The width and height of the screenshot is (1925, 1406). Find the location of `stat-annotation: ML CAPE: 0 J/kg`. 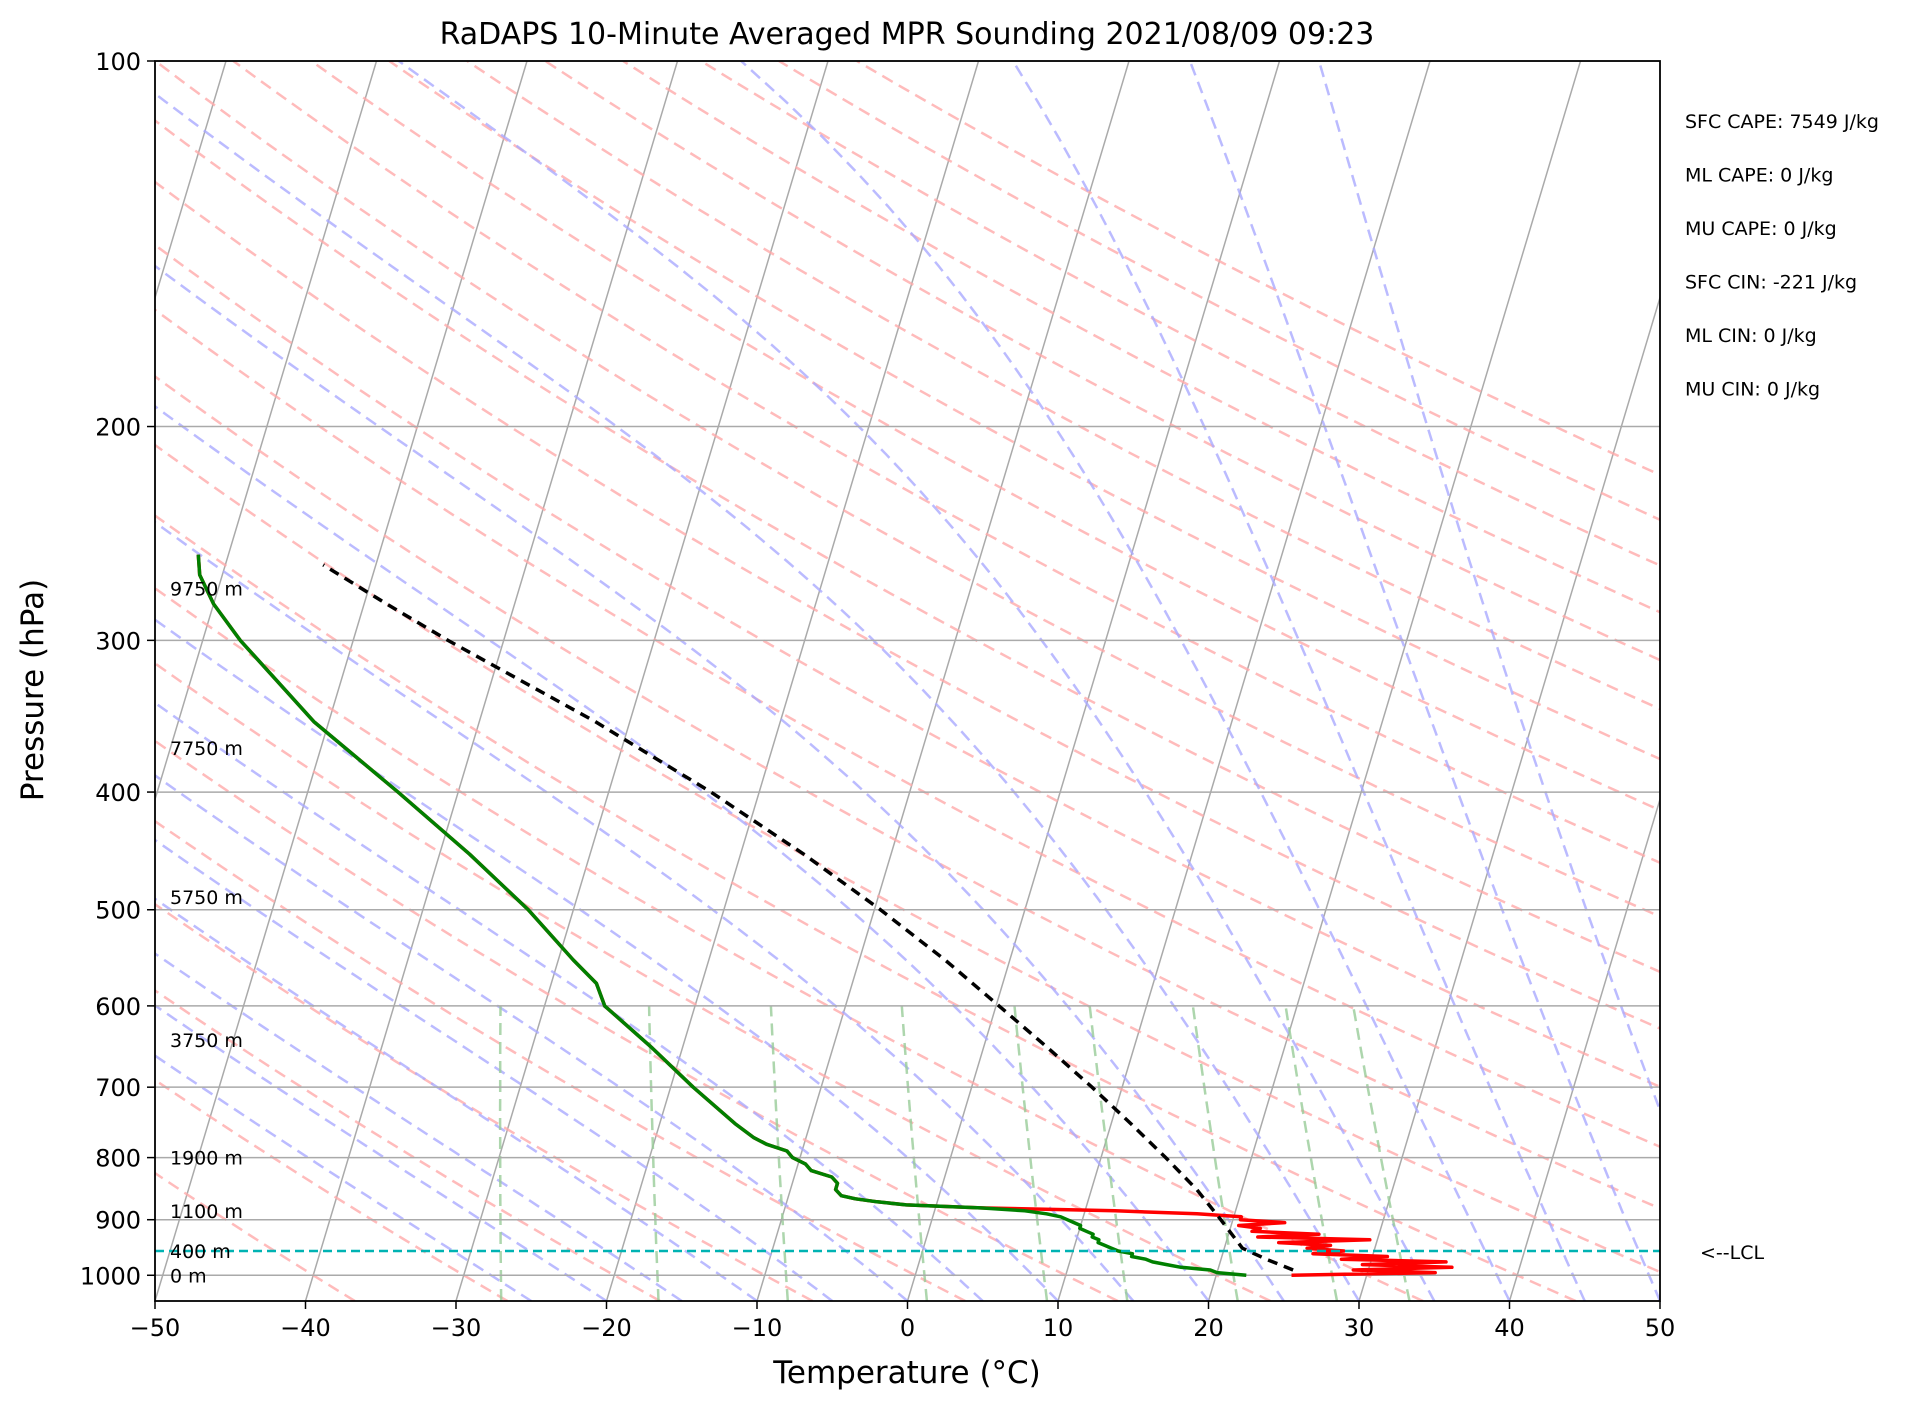

stat-annotation: ML CAPE: 0 J/kg is located at coordinates (1759, 176).